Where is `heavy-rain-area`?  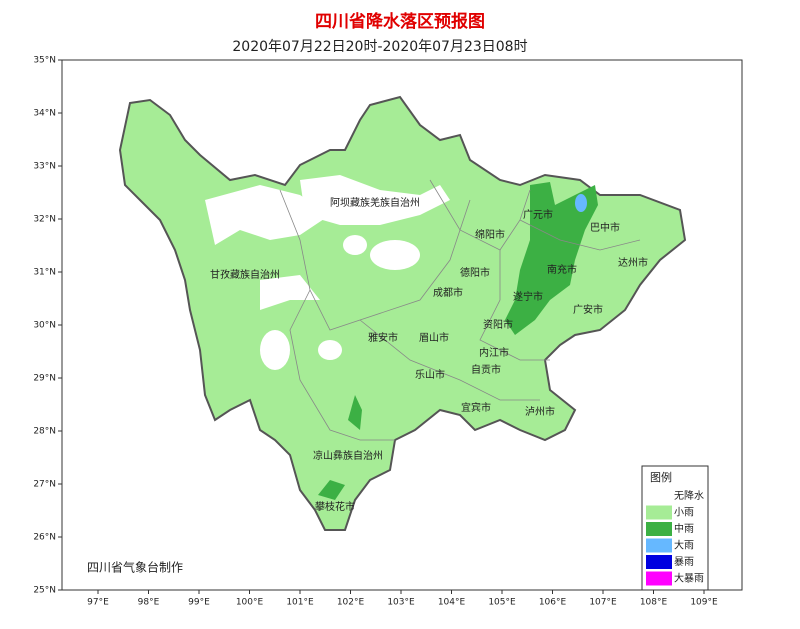
heavy-rain-area is located at coordinates (581, 203).